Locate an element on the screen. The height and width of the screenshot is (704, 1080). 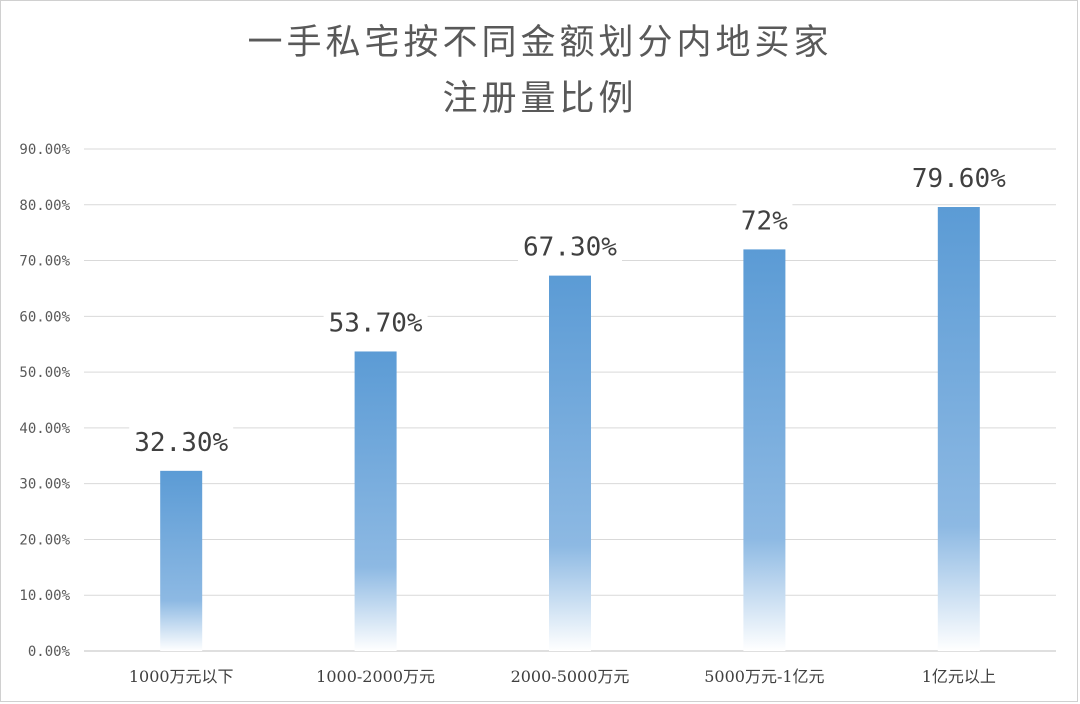
x-category-label: 5000万元-1亿元 is located at coordinates (764, 676).